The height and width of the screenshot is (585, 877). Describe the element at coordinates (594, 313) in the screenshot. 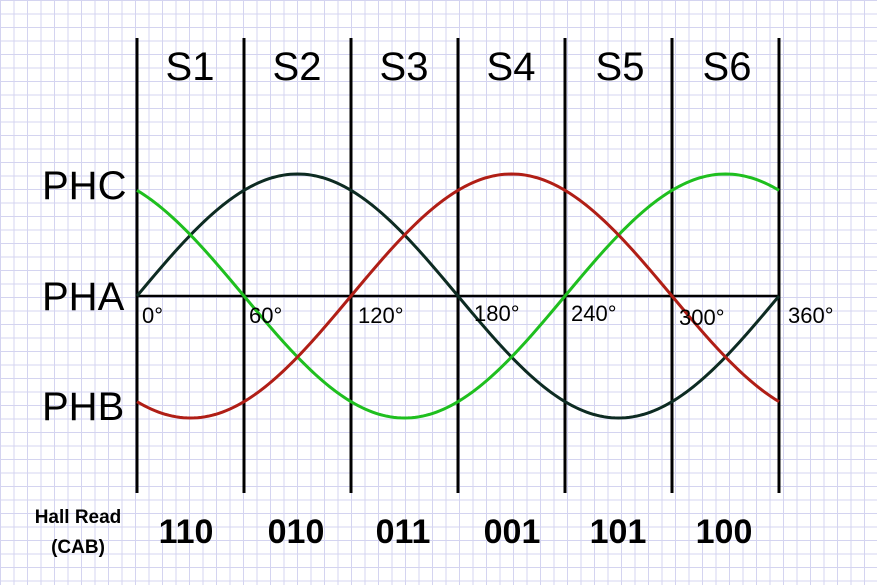

I see `angle-tick-240: 240°` at that location.